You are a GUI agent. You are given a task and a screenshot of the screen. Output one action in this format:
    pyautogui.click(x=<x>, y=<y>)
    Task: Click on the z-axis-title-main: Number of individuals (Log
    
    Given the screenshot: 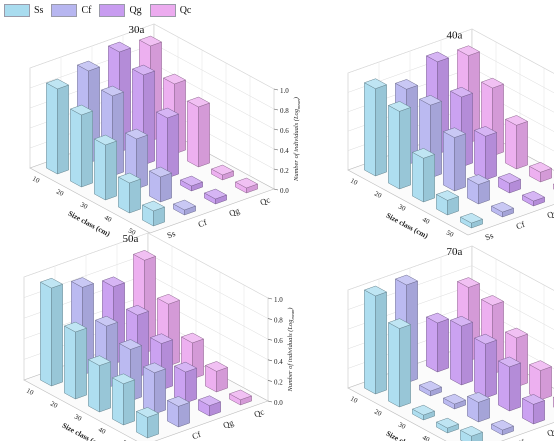 What is the action you would take?
    pyautogui.click(x=290, y=356)
    